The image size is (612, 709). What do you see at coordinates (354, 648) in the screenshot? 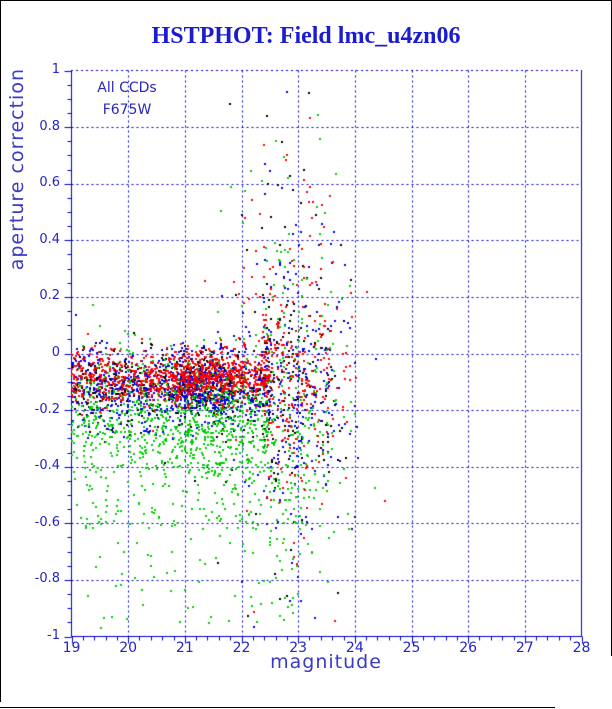
I see `x-tick-label: 24` at bounding box center [354, 648].